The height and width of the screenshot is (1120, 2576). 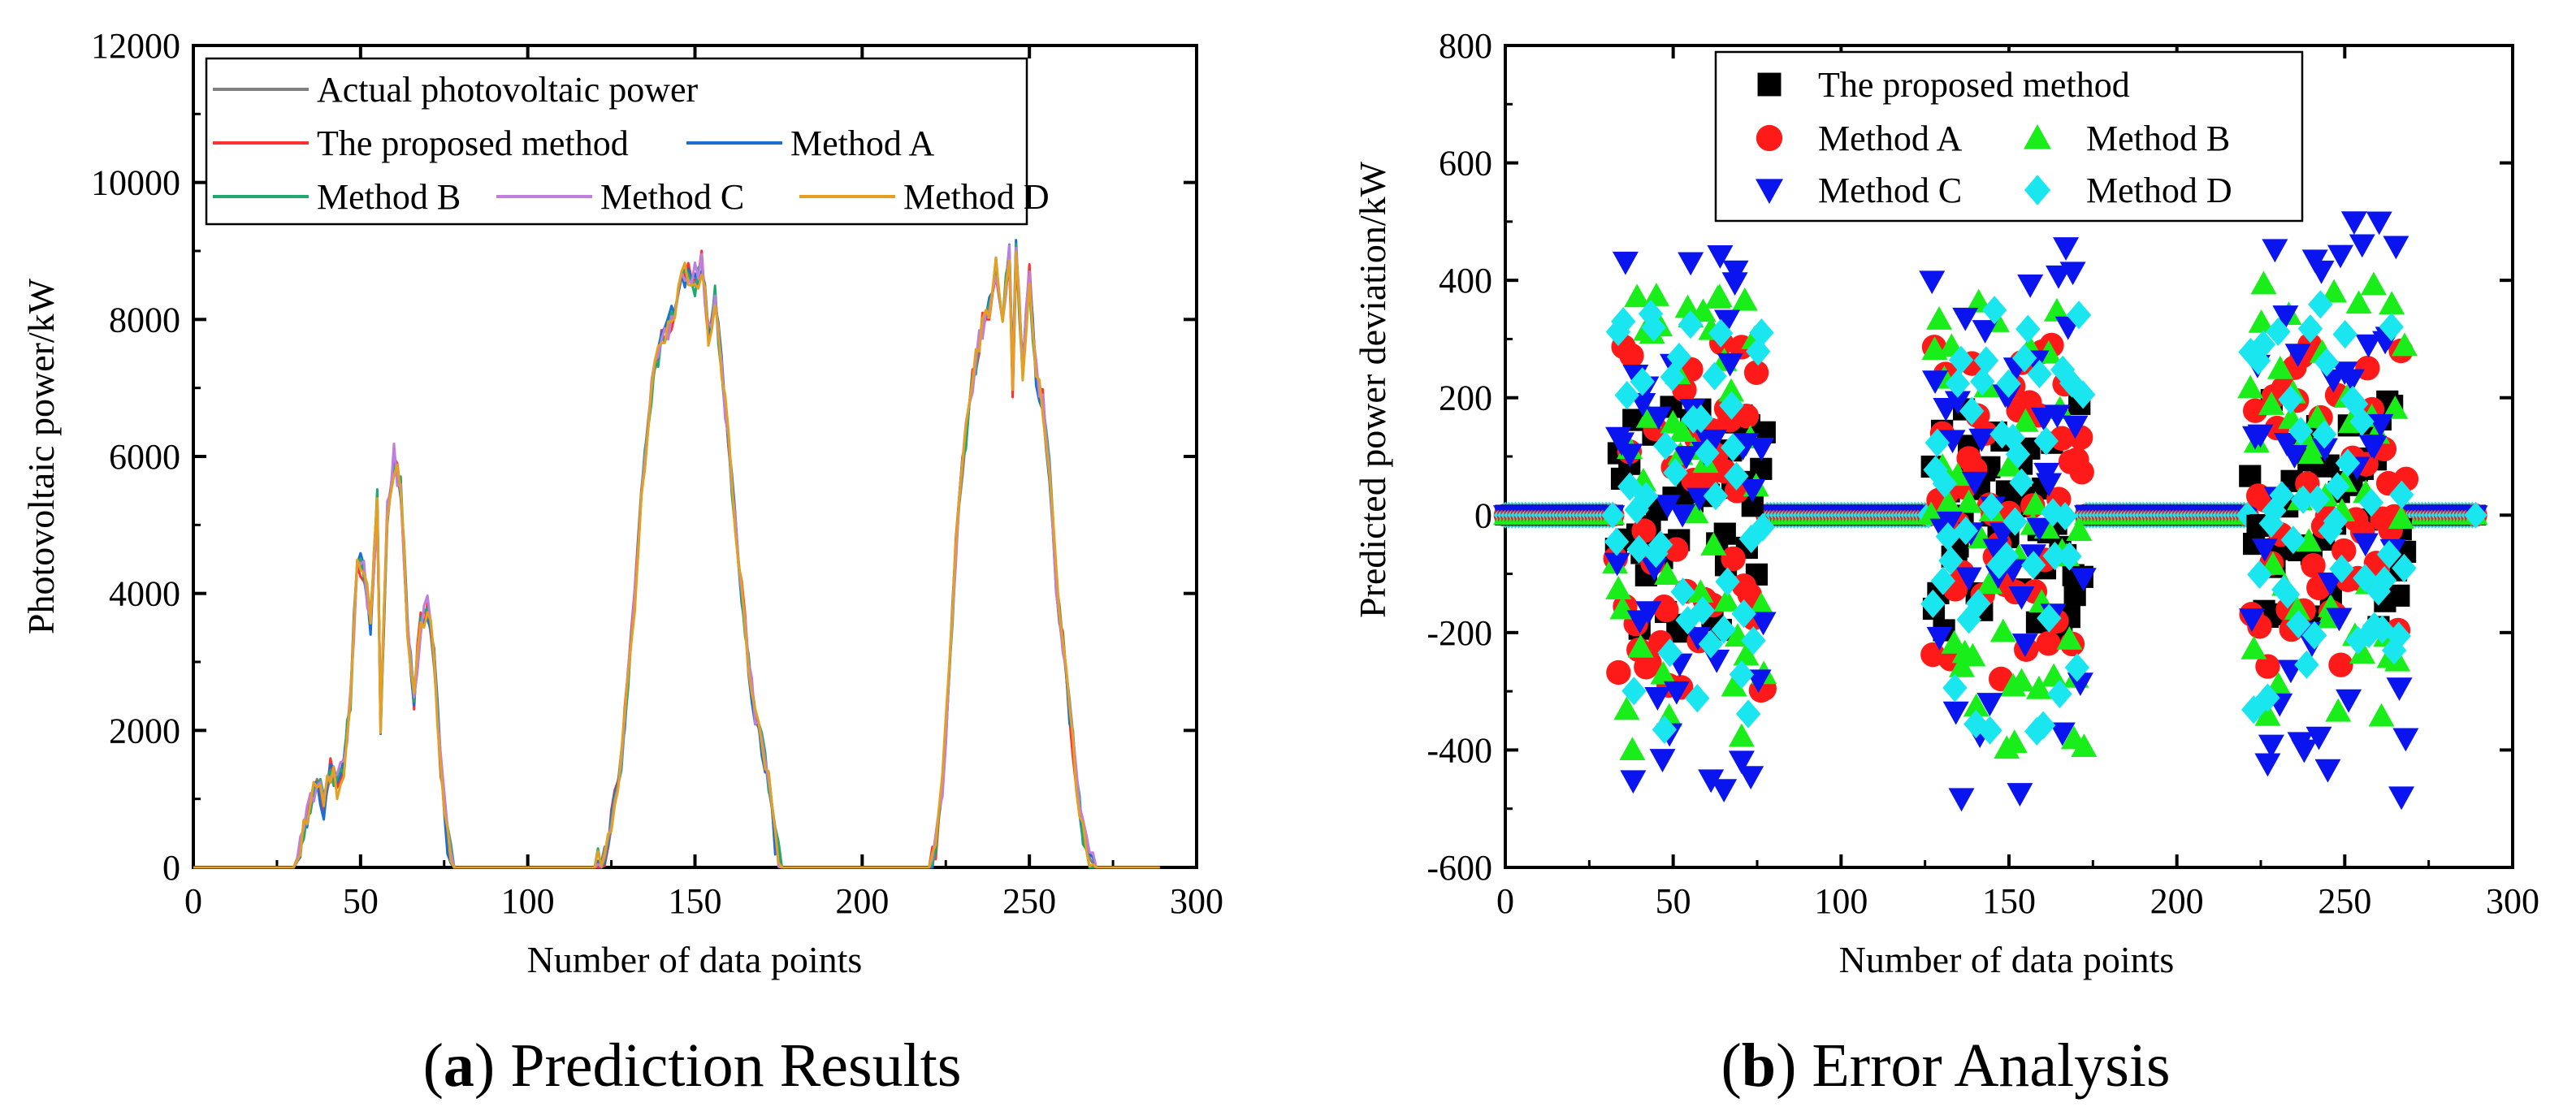 What do you see at coordinates (1890, 190) in the screenshot?
I see `legend-label-3: Method C` at bounding box center [1890, 190].